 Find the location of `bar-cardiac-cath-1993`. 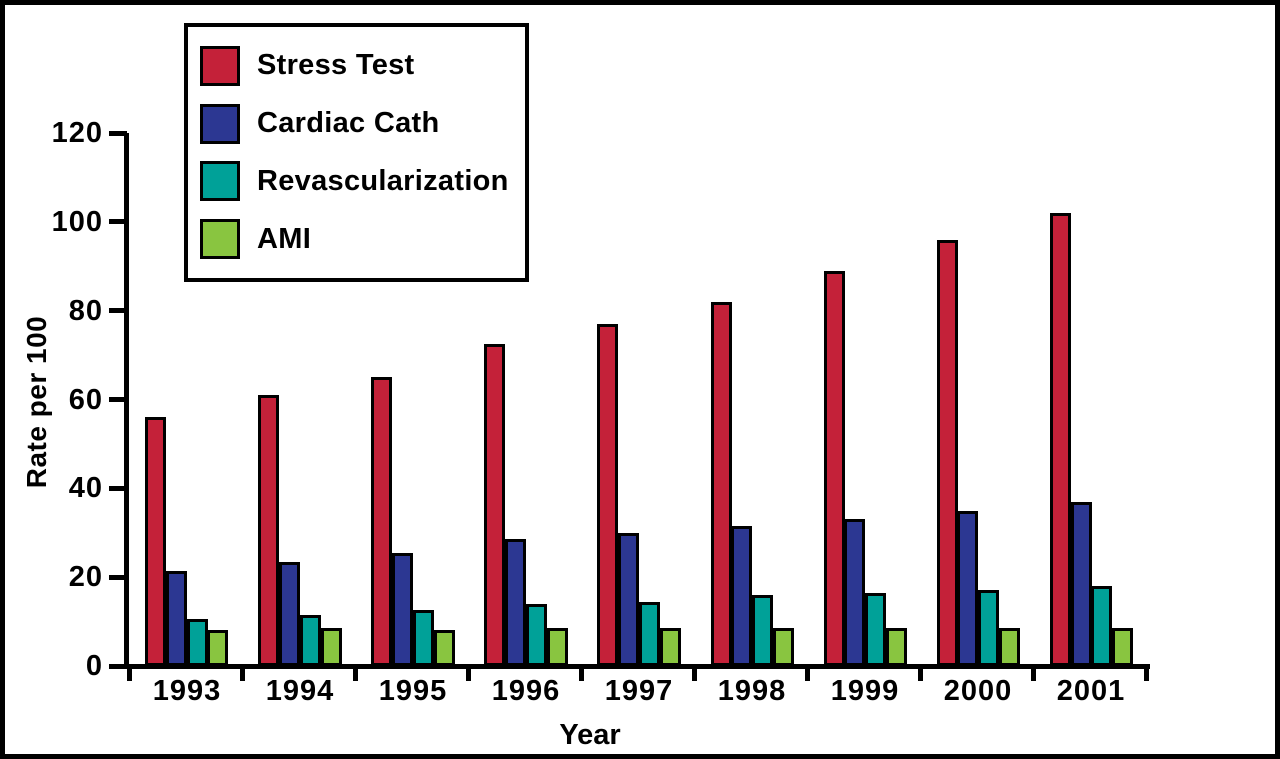

bar-cardiac-cath-1993 is located at coordinates (176, 618).